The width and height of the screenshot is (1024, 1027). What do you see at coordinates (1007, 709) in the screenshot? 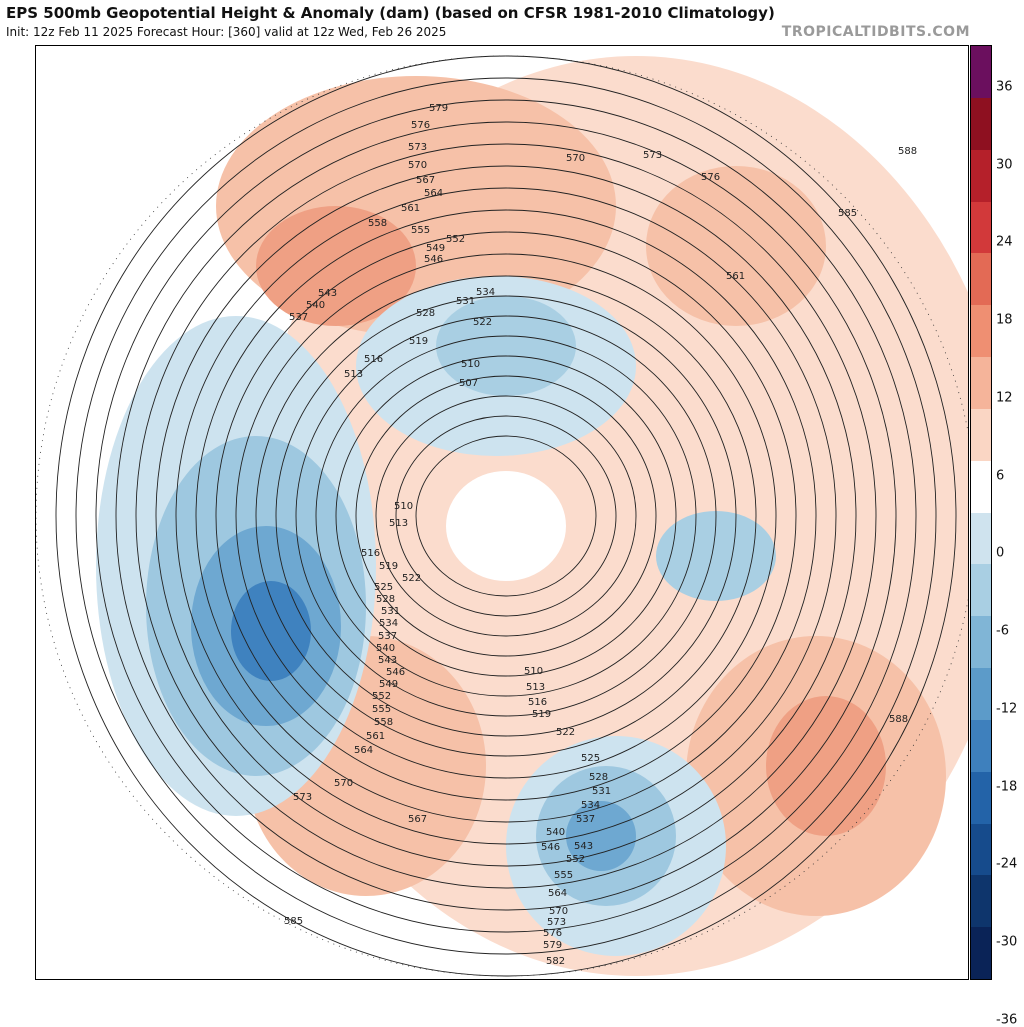
I see `colorbar-tick-label: -12` at bounding box center [1007, 709].